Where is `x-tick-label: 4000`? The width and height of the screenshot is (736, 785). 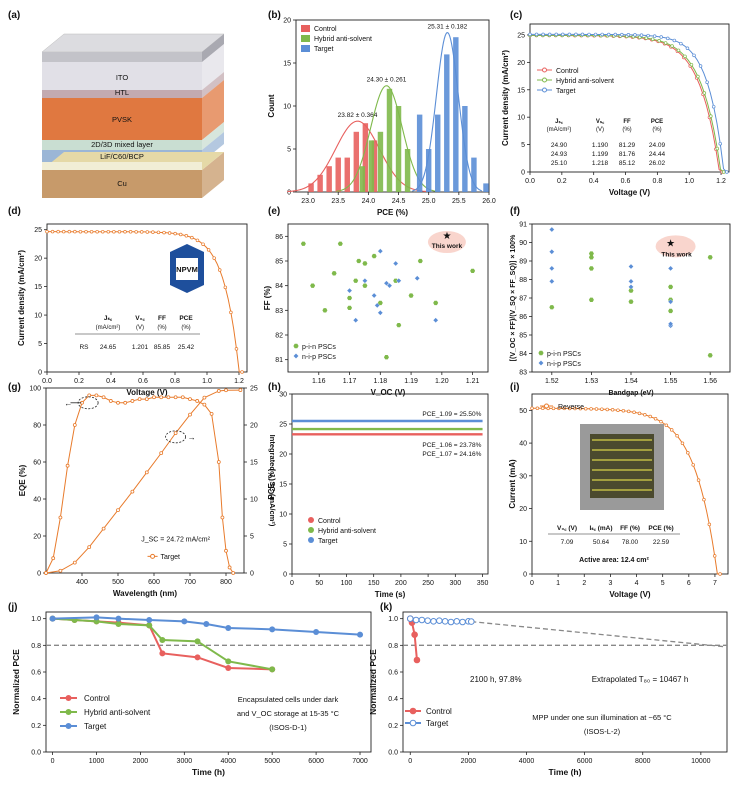
x-tick-label: 4000 is located at coordinates (527, 761).